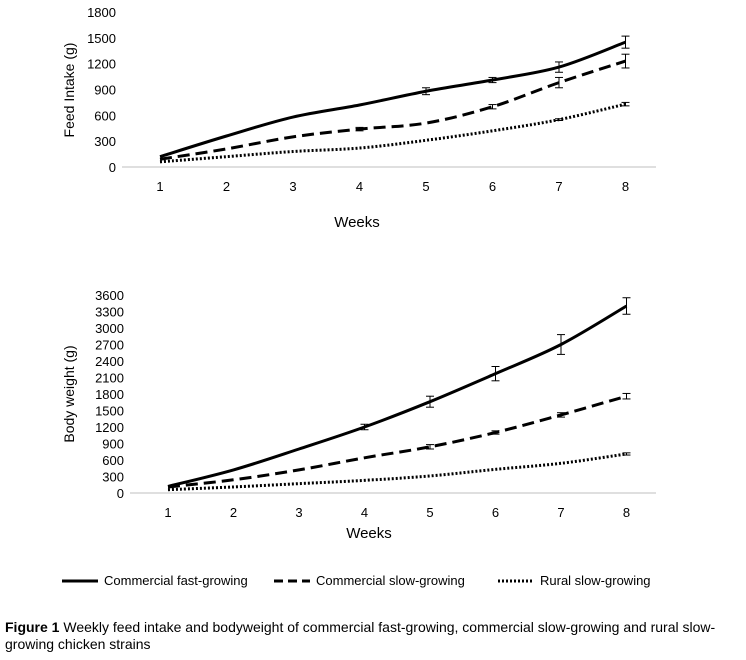 Image resolution: width=746 pixels, height=660 pixels. I want to click on y-tick-label: 2100, so click(109, 378).